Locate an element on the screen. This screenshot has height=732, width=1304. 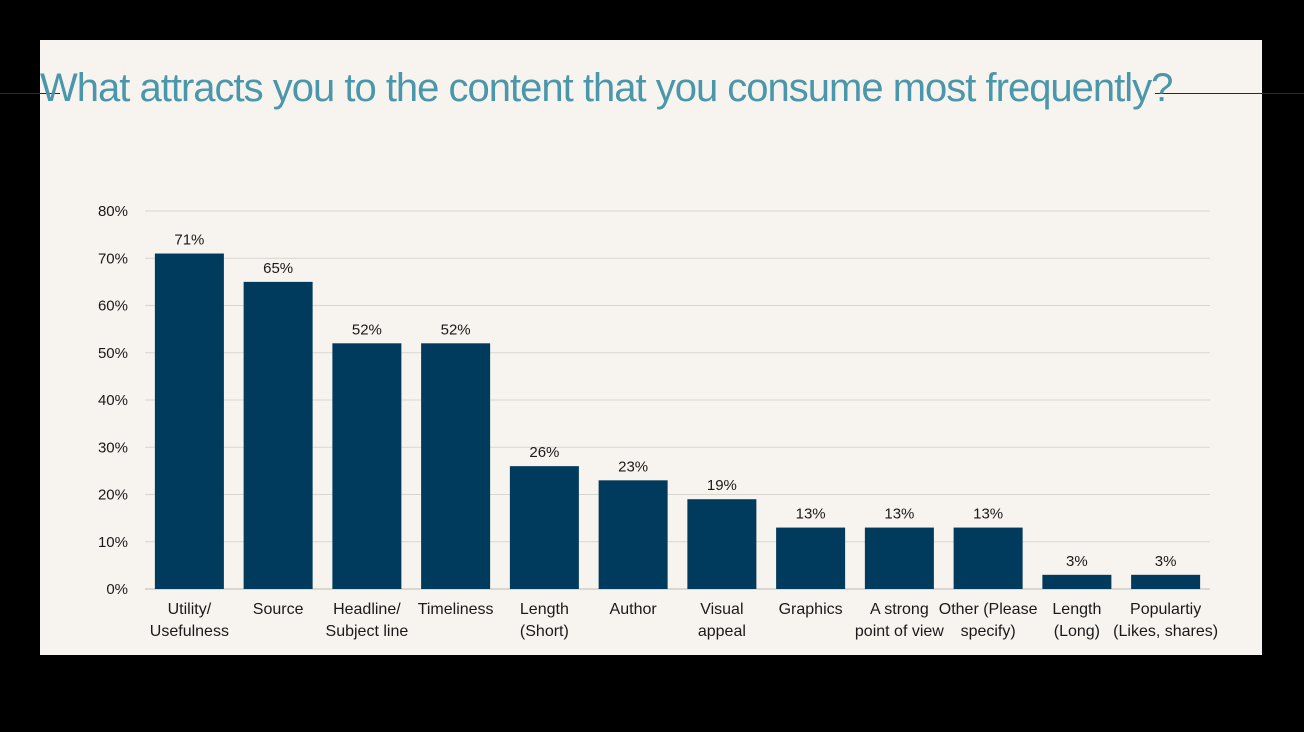
y-tick-label: 50% is located at coordinates (113, 353).